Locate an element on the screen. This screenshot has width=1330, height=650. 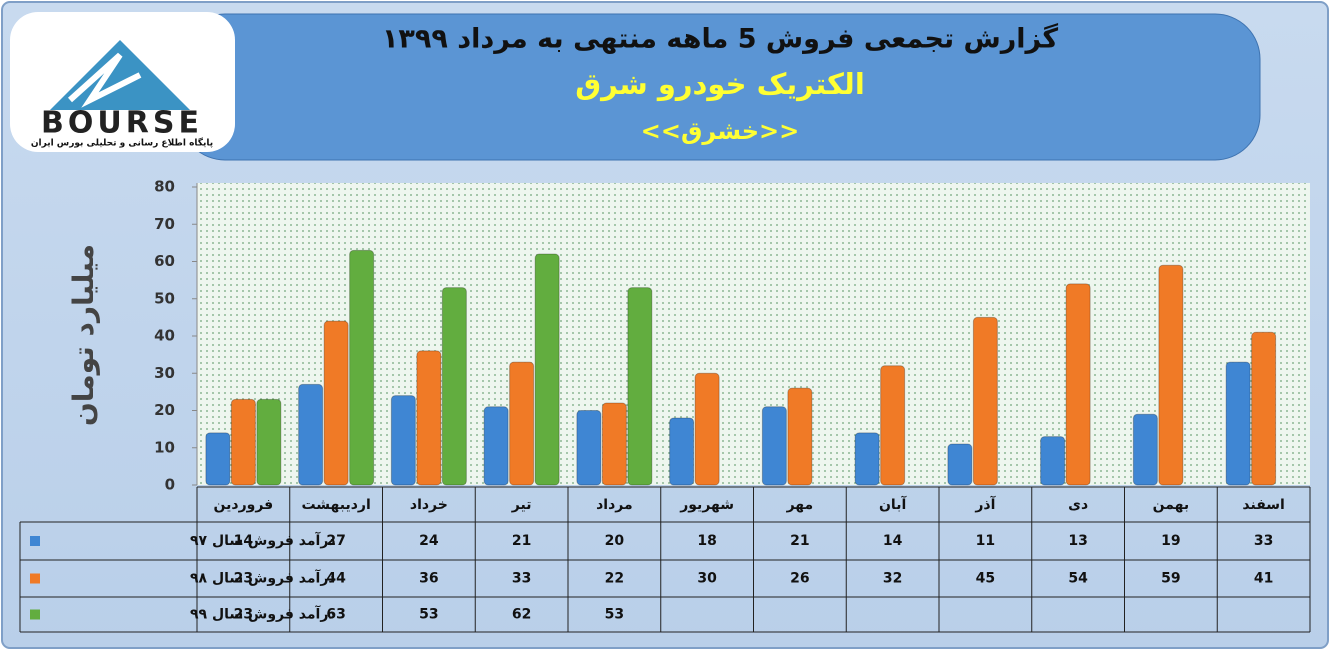
table-value: 22 is located at coordinates (614, 579).